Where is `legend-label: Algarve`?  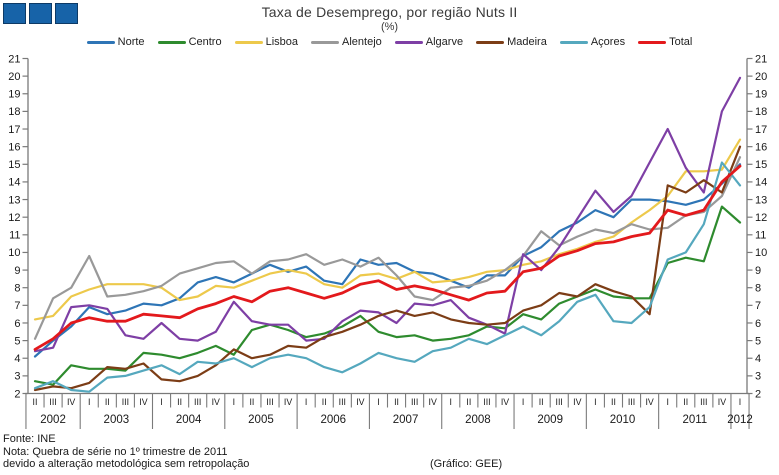 legend-label: Algarve is located at coordinates (444, 42).